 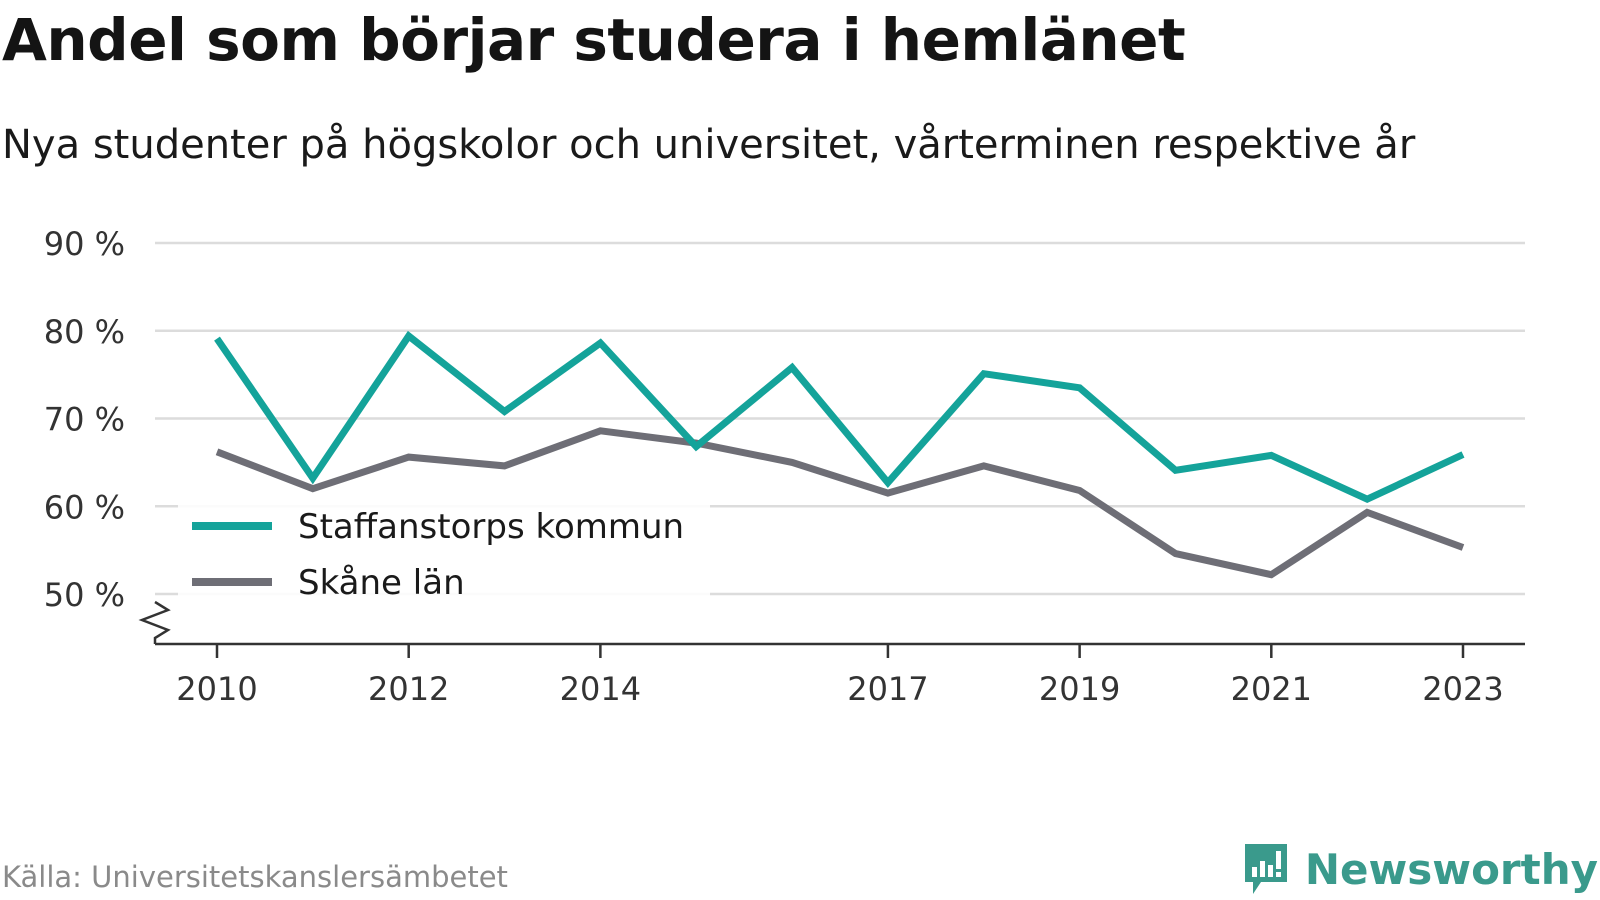 I want to click on x-tick-label: 2014, so click(x=600, y=689).